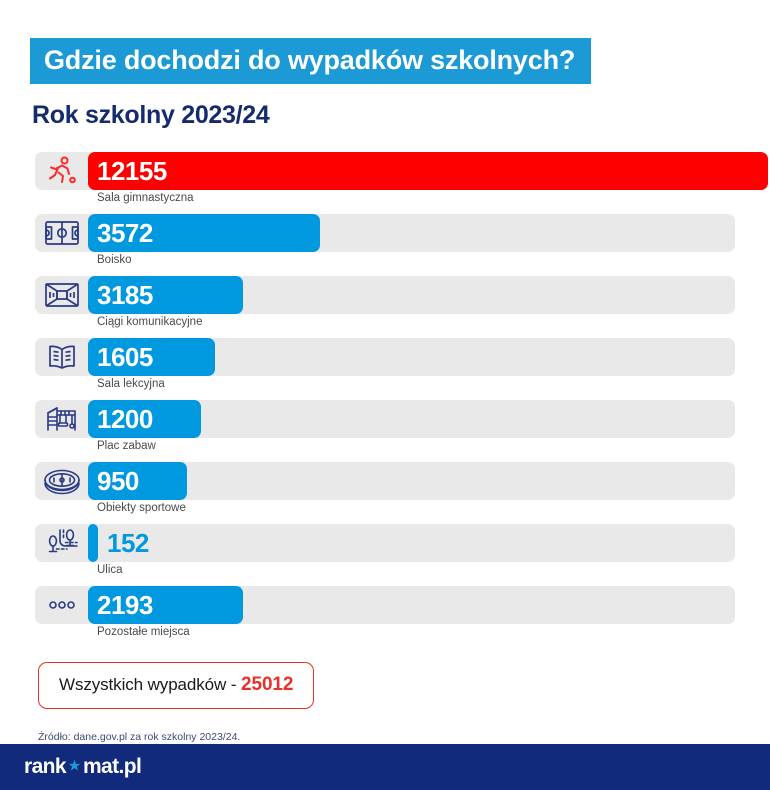  Describe the element at coordinates (61, 295) in the screenshot. I see `corridor-icon` at that location.